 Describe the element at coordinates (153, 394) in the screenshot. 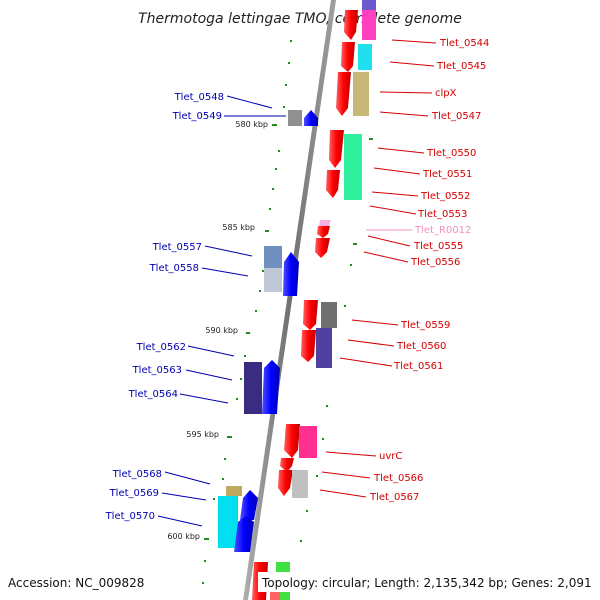

I see `gene-label: Tlet_0564` at that location.